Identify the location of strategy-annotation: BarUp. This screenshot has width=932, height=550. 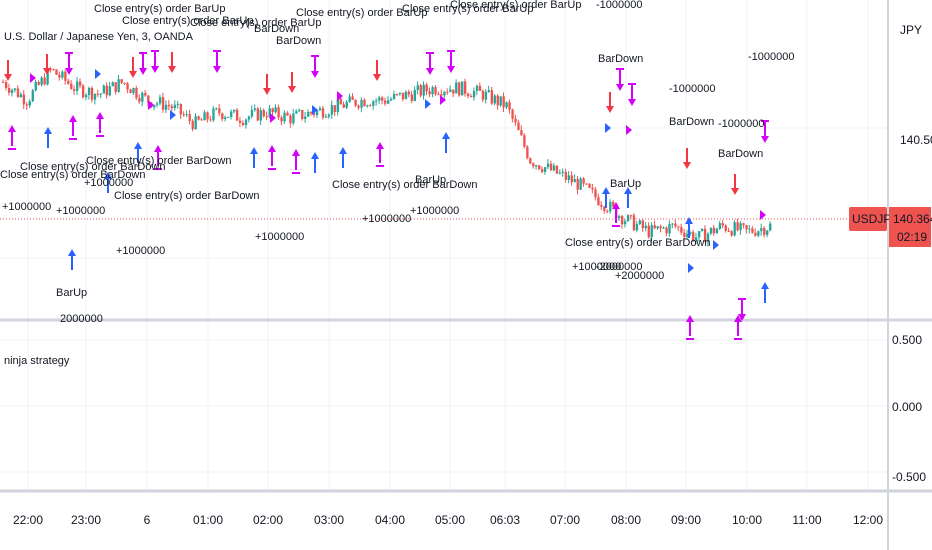
(625, 184).